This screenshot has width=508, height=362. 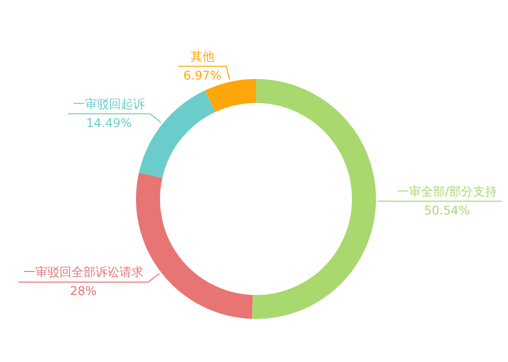 I want to click on data-label: 6.97%, so click(x=202, y=75).